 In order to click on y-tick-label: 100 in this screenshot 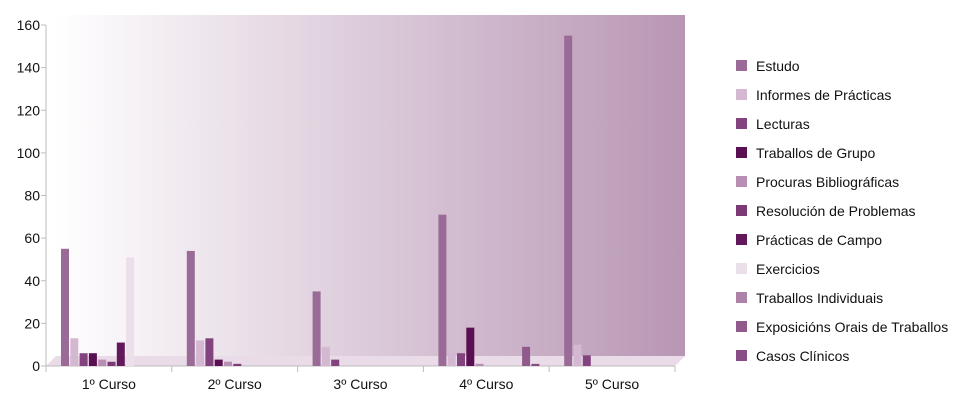, I will do `click(29, 153)`.